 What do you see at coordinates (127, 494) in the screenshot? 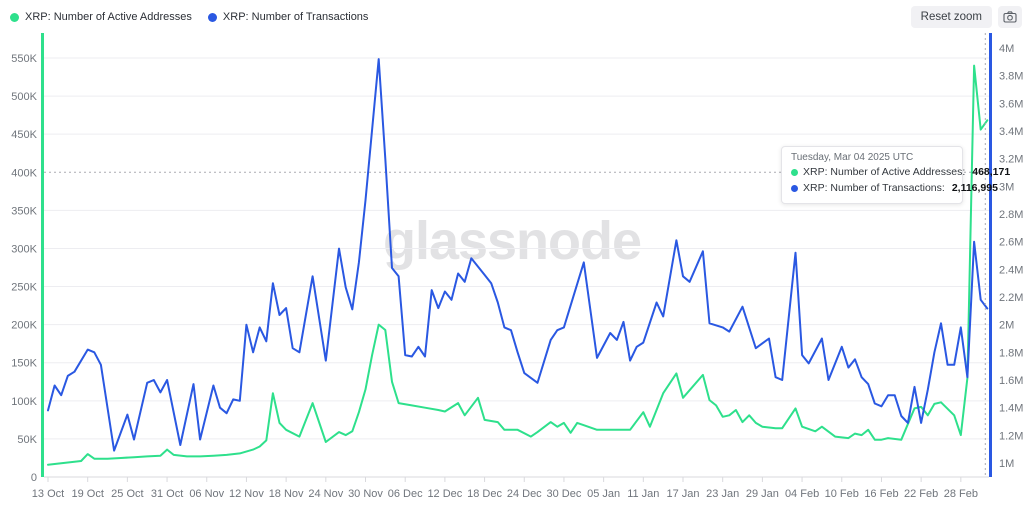
I see `x-tick-label: 25 Oct` at bounding box center [127, 494].